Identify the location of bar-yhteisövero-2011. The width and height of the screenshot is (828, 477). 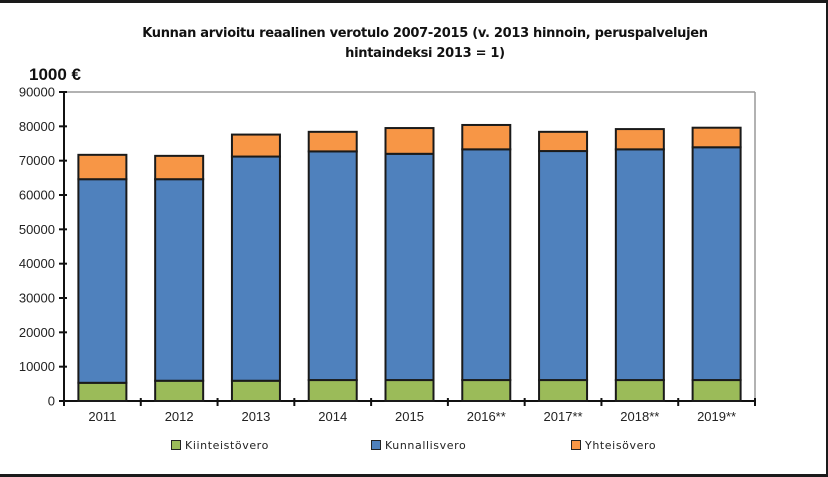
(102, 167).